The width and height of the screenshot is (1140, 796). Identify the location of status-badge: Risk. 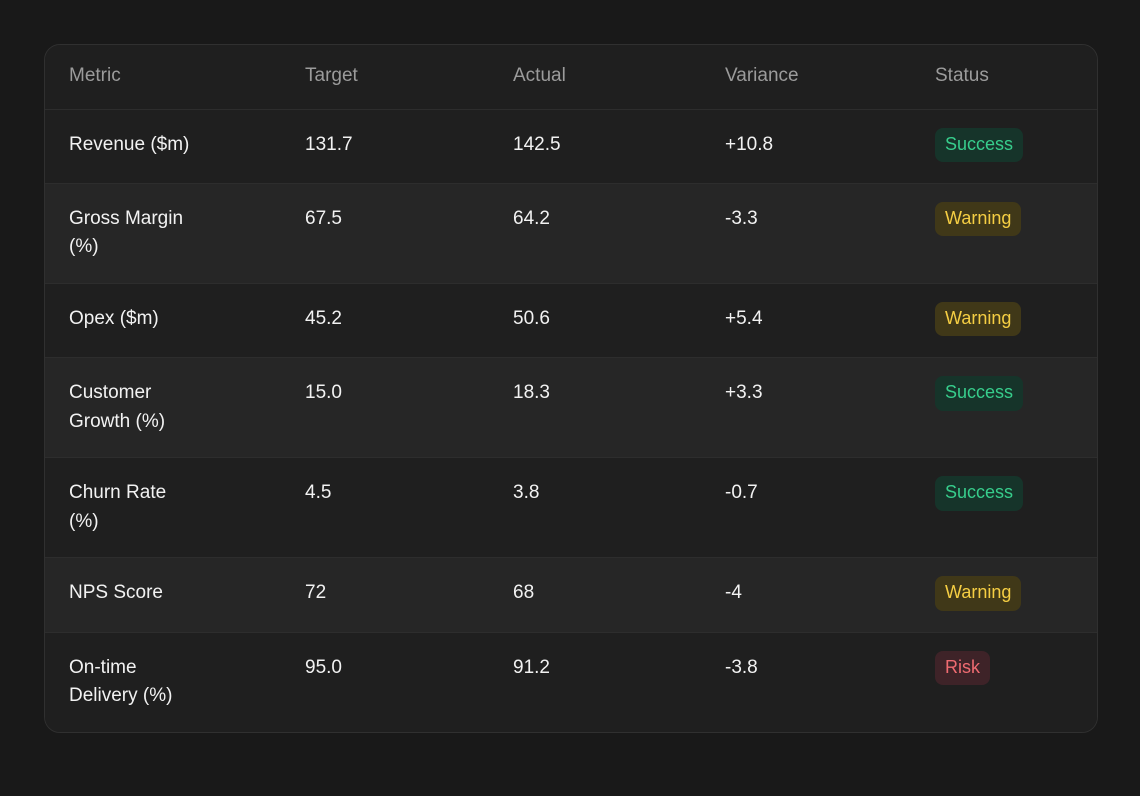
(962, 668).